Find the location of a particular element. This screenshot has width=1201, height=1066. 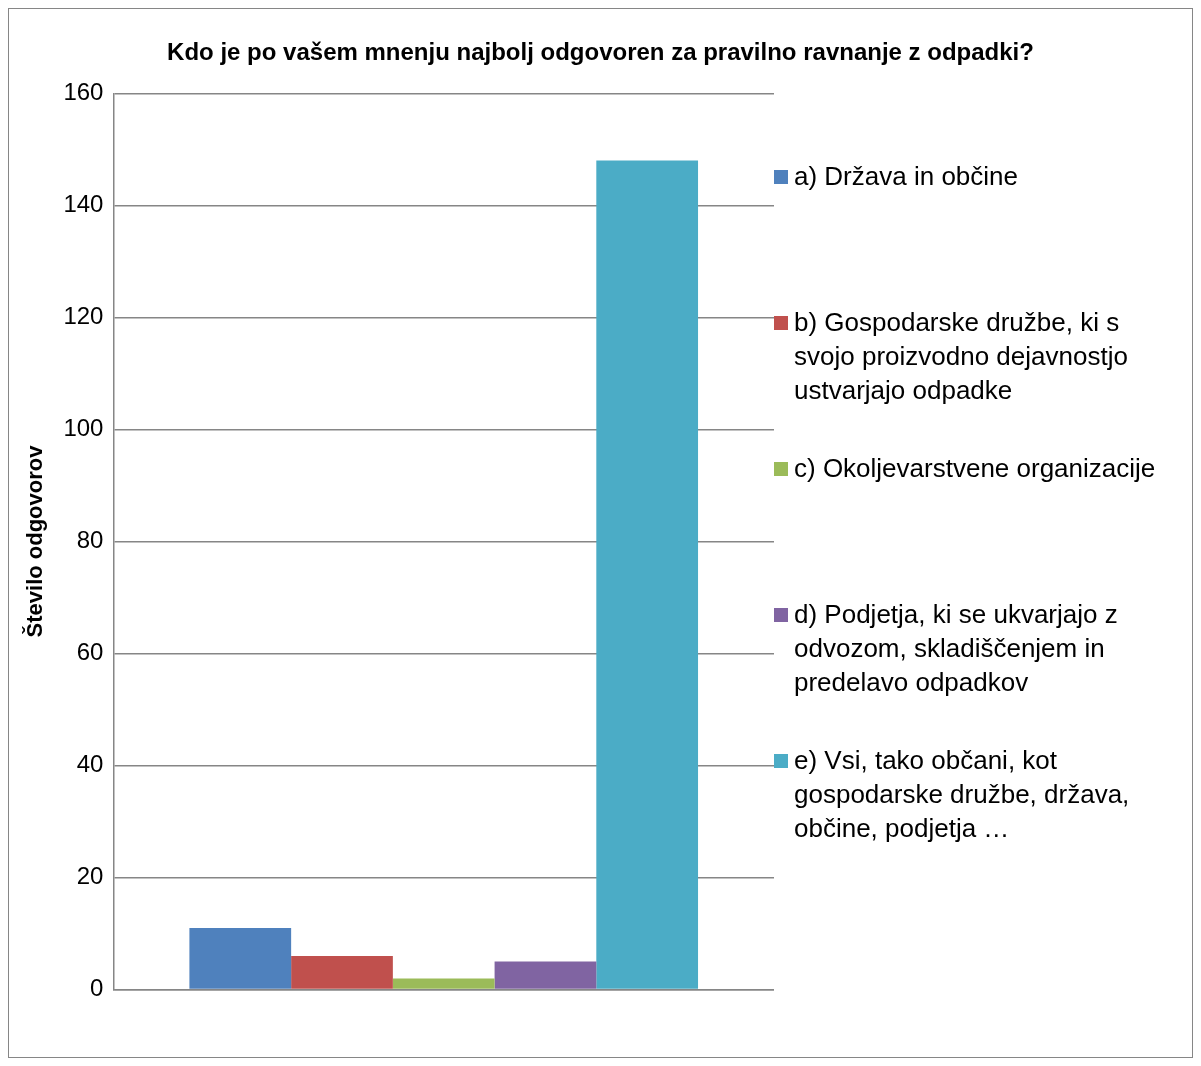

y-tick-label: 0 is located at coordinates (97, 988).